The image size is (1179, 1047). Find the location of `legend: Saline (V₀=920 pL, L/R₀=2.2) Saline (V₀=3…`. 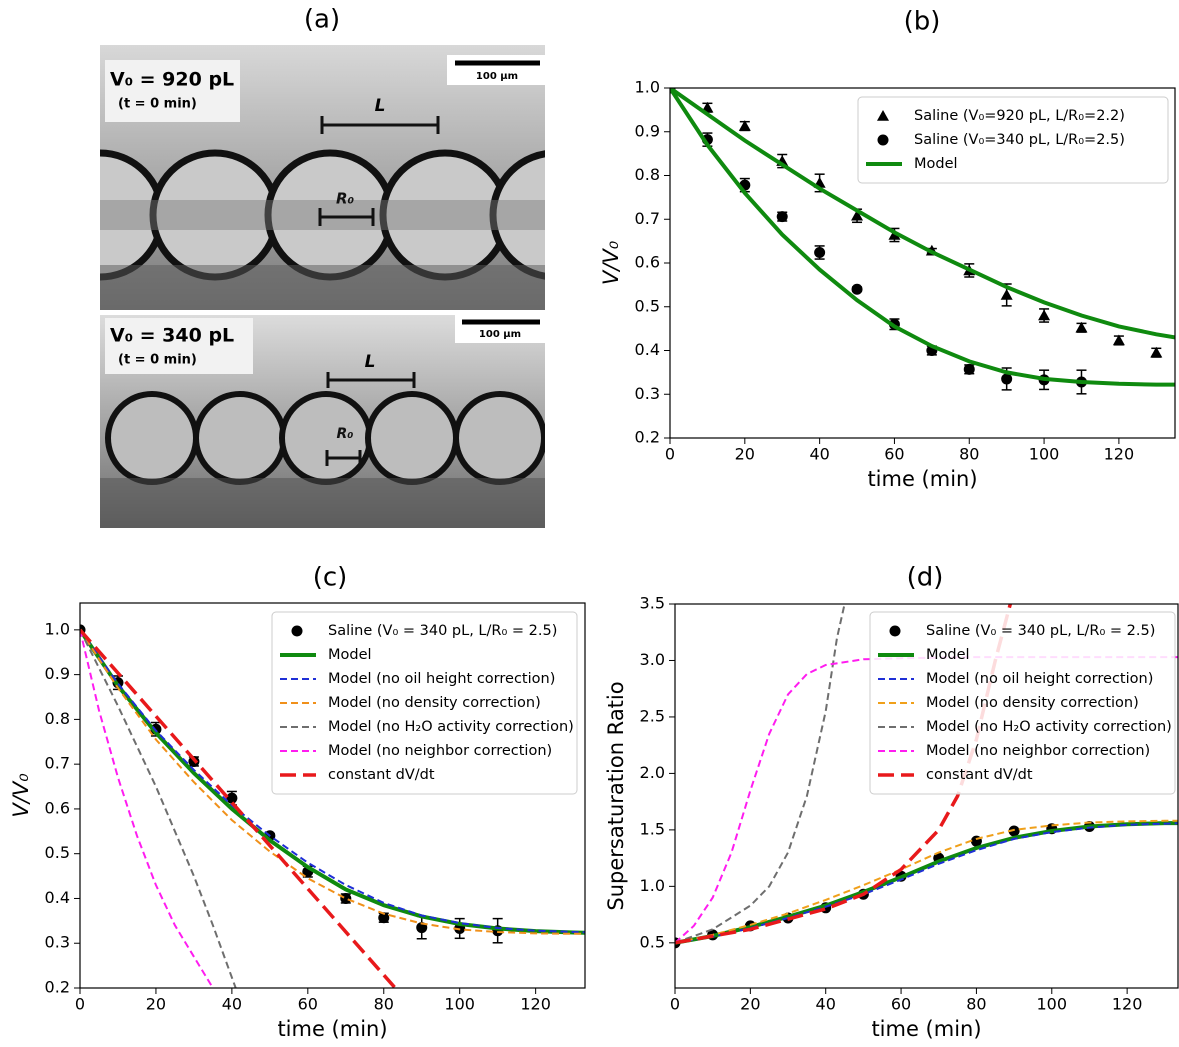

legend: Saline (V₀=920 pL, L/R₀=2.2) Saline (V₀=3… is located at coordinates (1013, 140).